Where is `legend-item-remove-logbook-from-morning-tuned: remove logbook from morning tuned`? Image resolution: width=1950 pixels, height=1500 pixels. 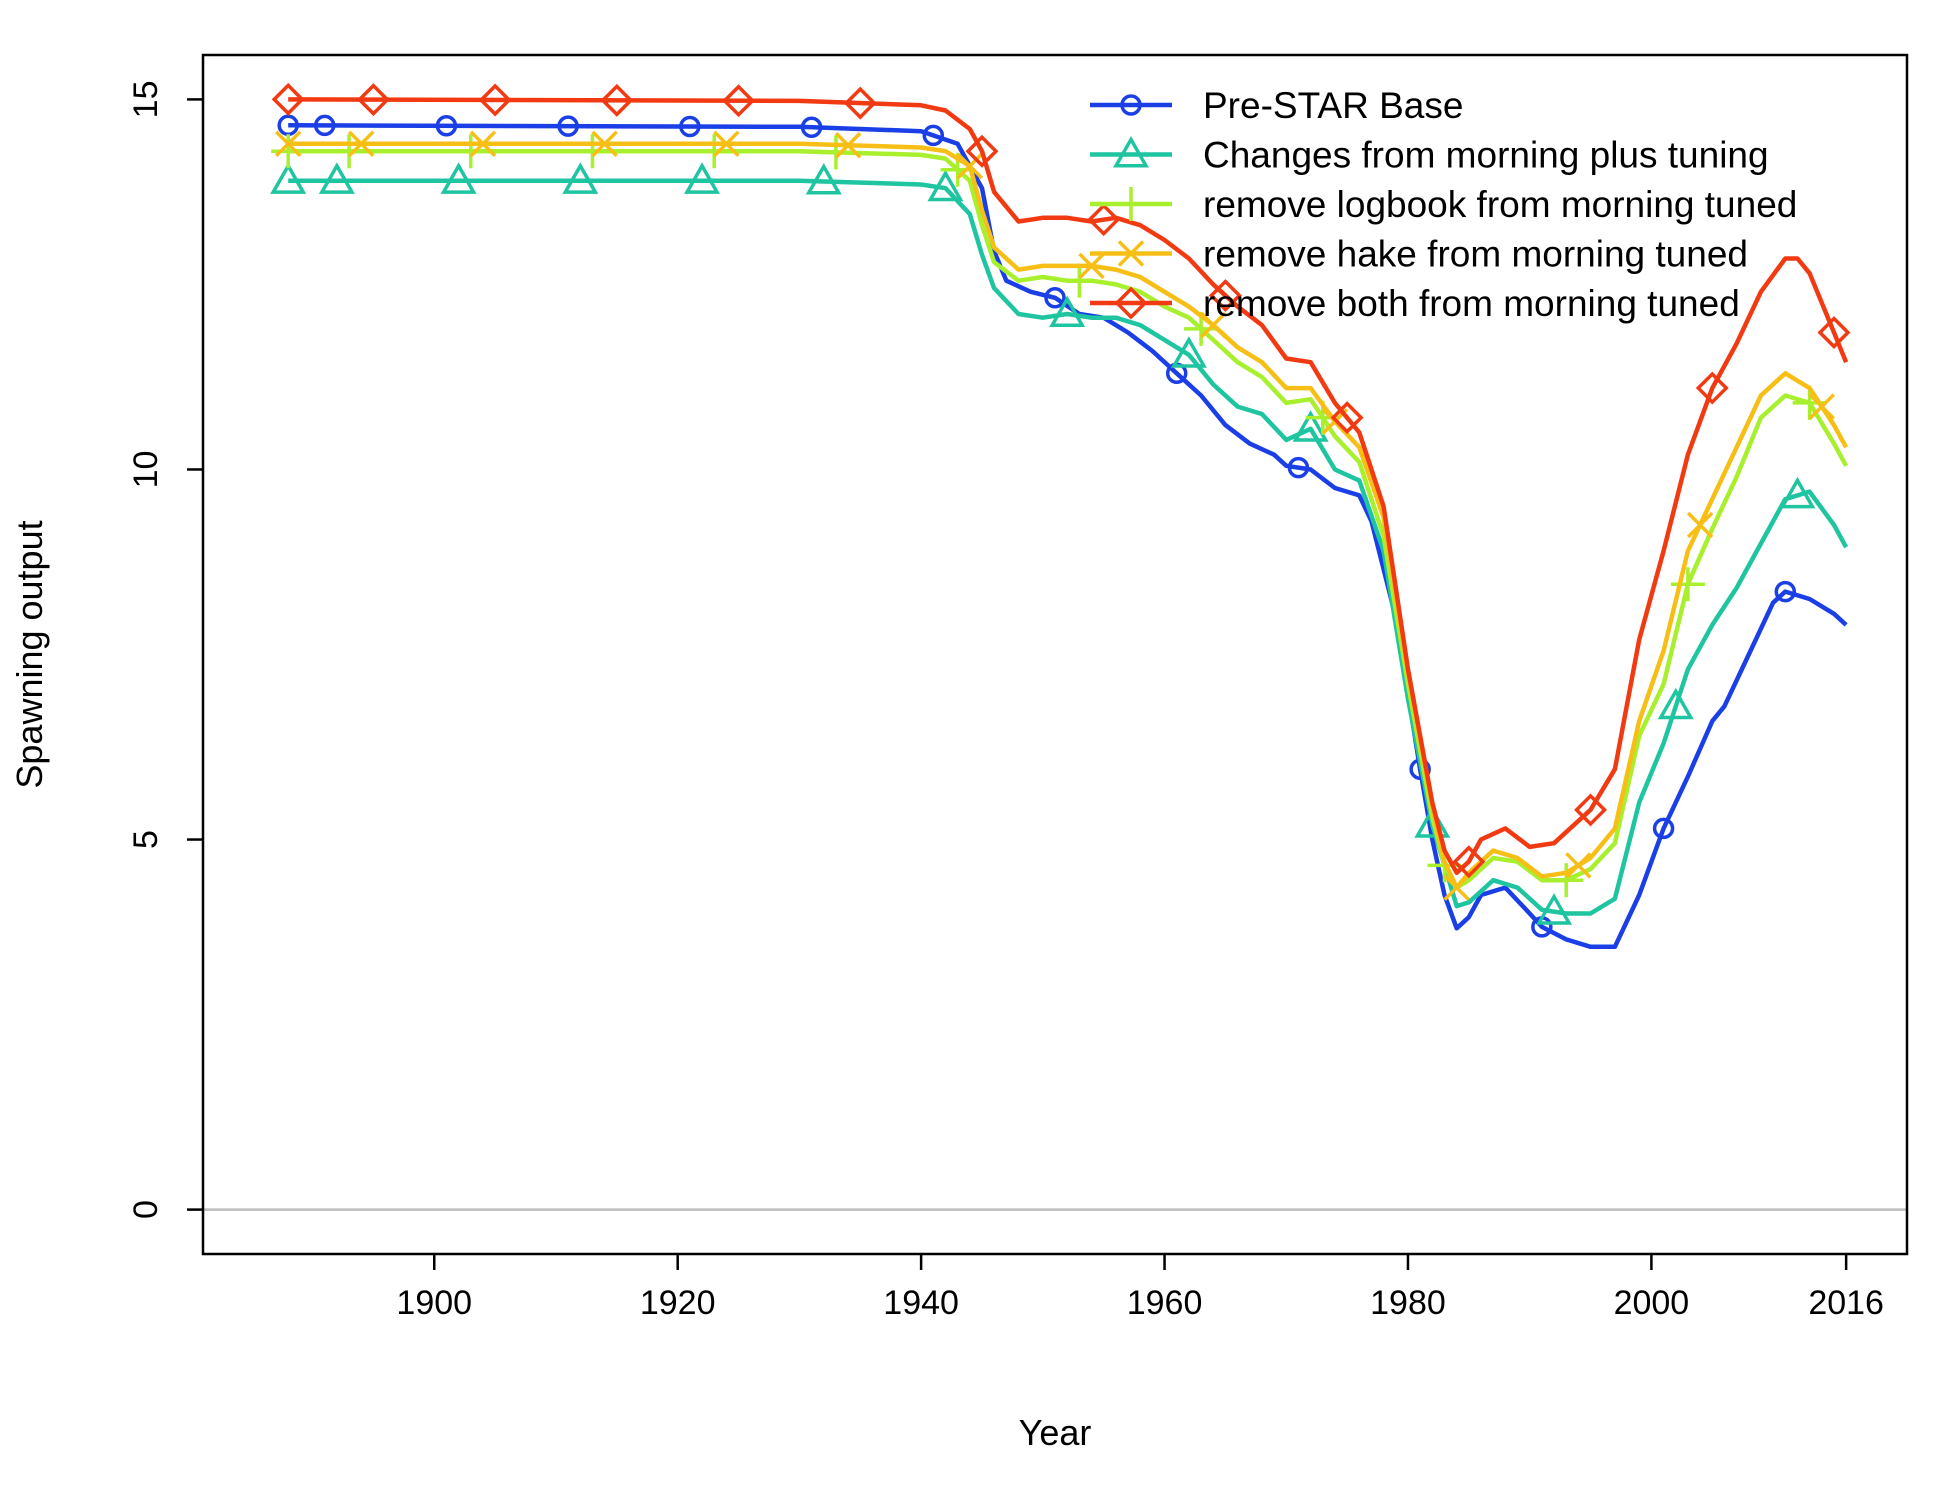
legend-item-remove-logbook-from-morning-tuned: remove logbook from morning tuned is located at coordinates (1443, 204).